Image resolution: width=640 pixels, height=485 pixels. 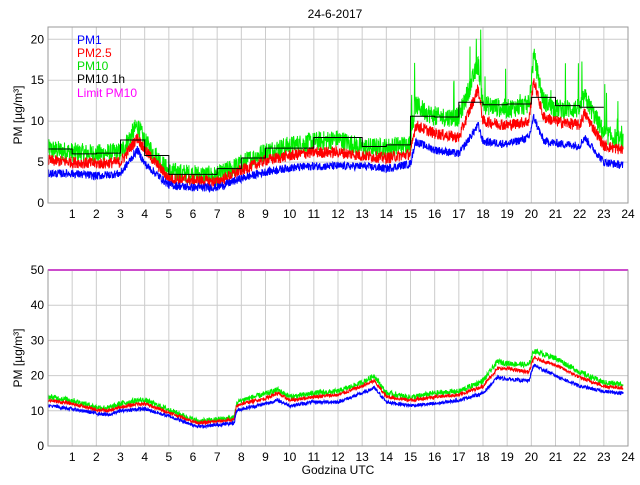 I want to click on series-pm10-1h, so click(x=326, y=135).